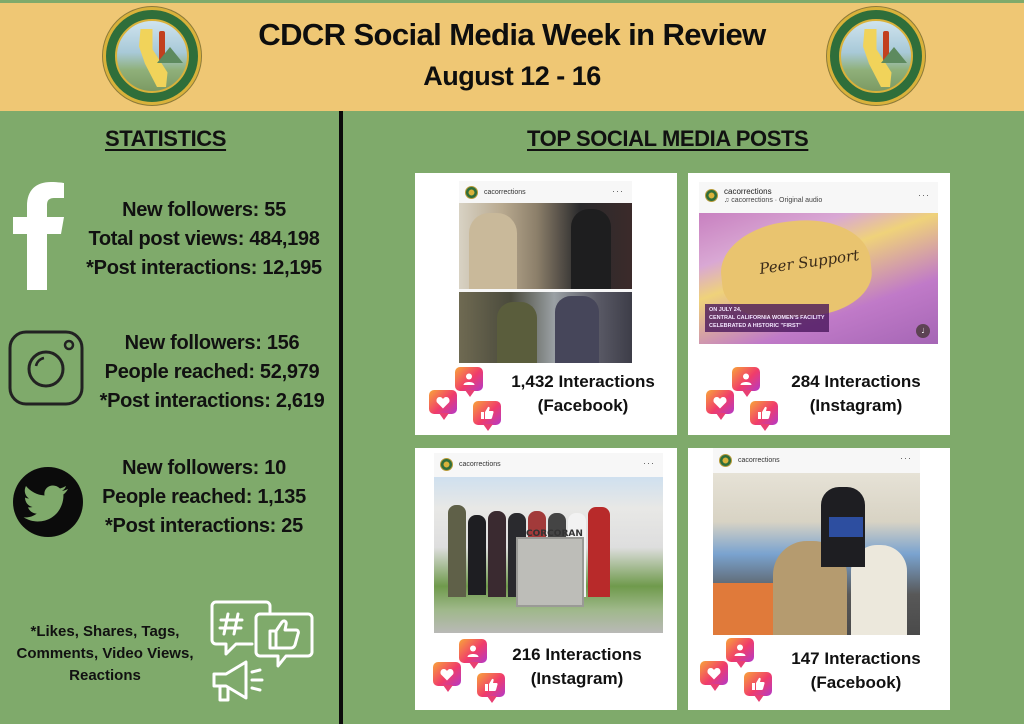 The height and width of the screenshot is (724, 1024). What do you see at coordinates (668, 138) in the screenshot?
I see `top-posts-heading: TOP SOCIAL MEDIA POSTS` at bounding box center [668, 138].